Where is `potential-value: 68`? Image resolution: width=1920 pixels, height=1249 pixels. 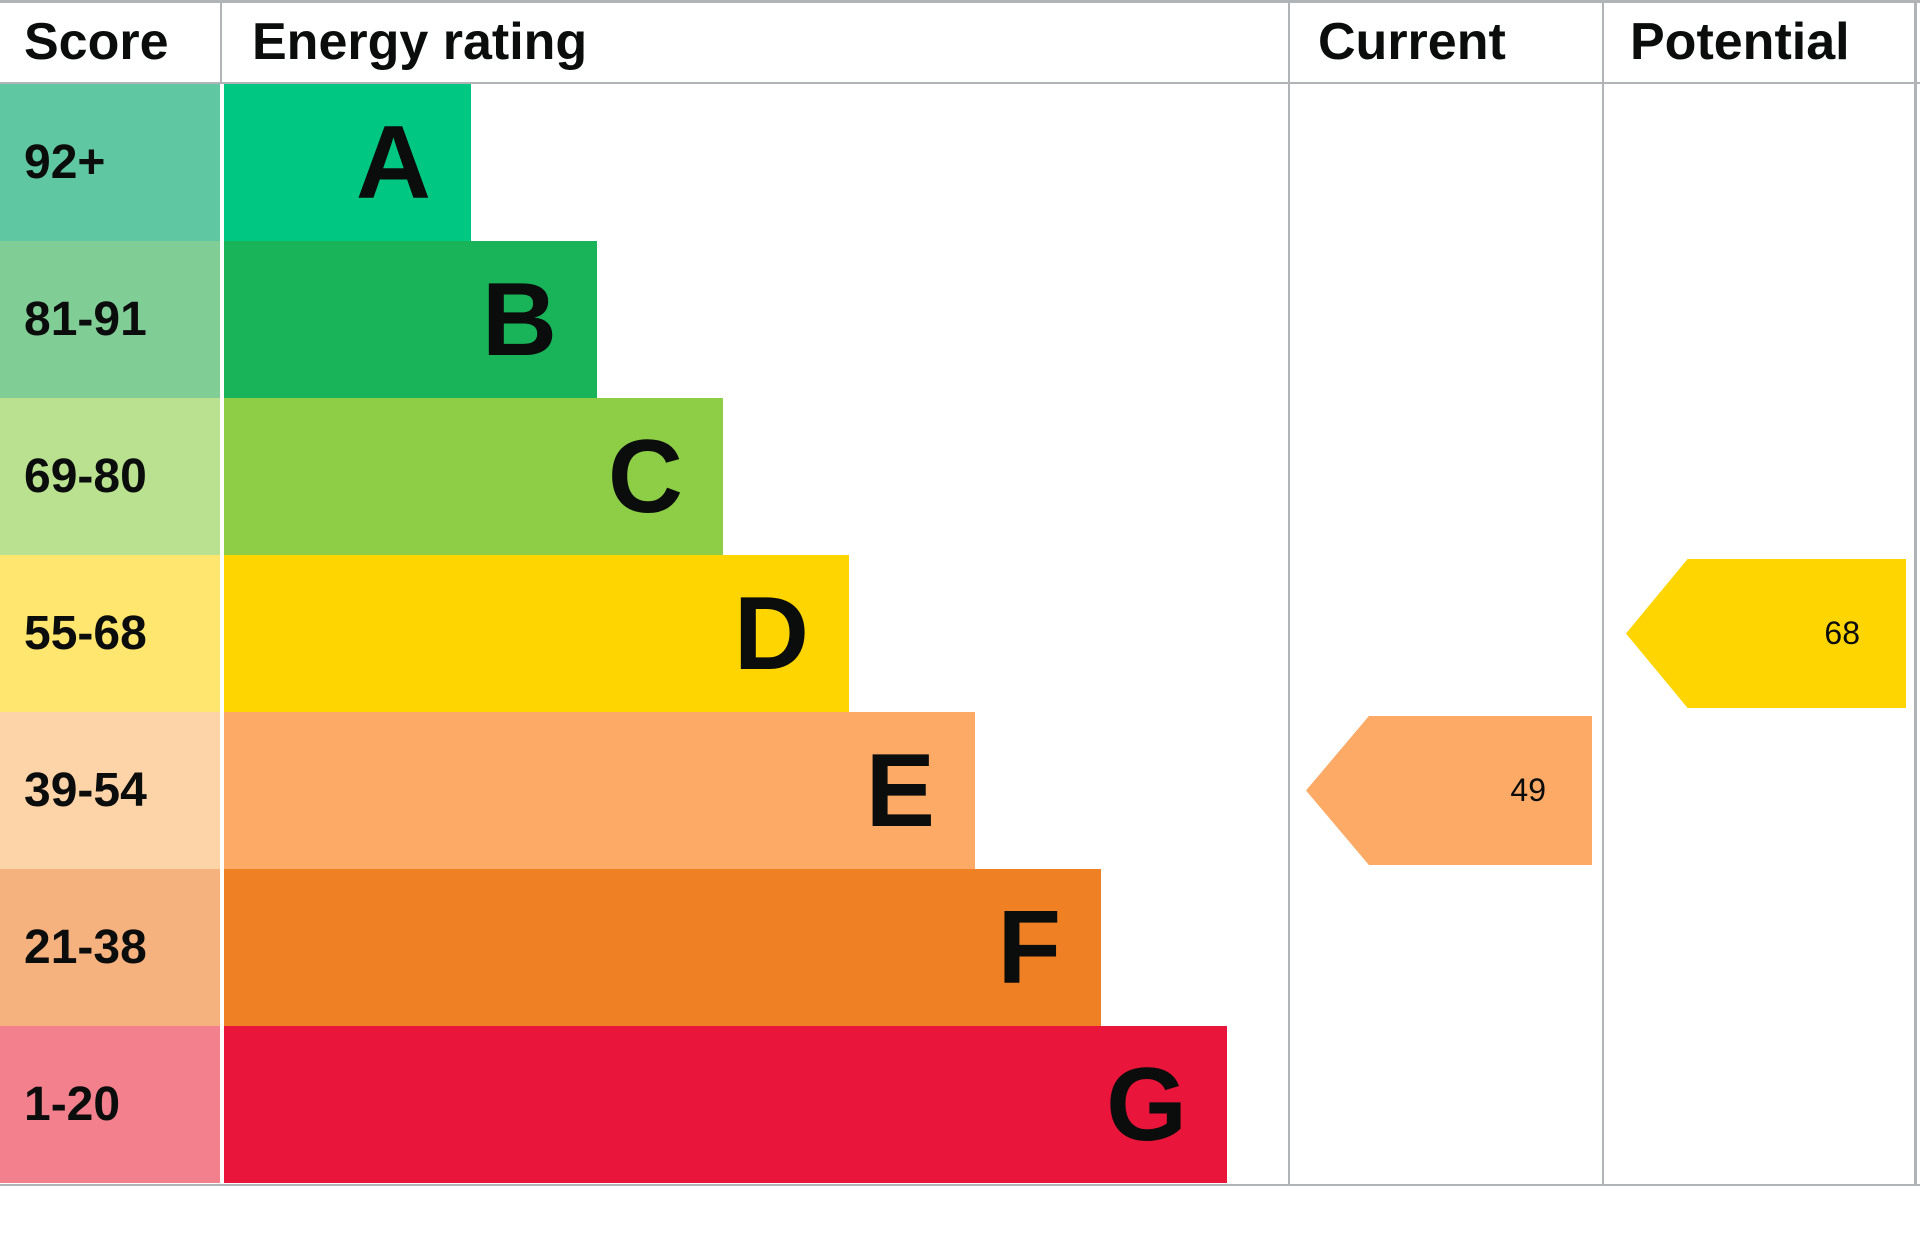
potential-value: 68 is located at coordinates (1842, 633).